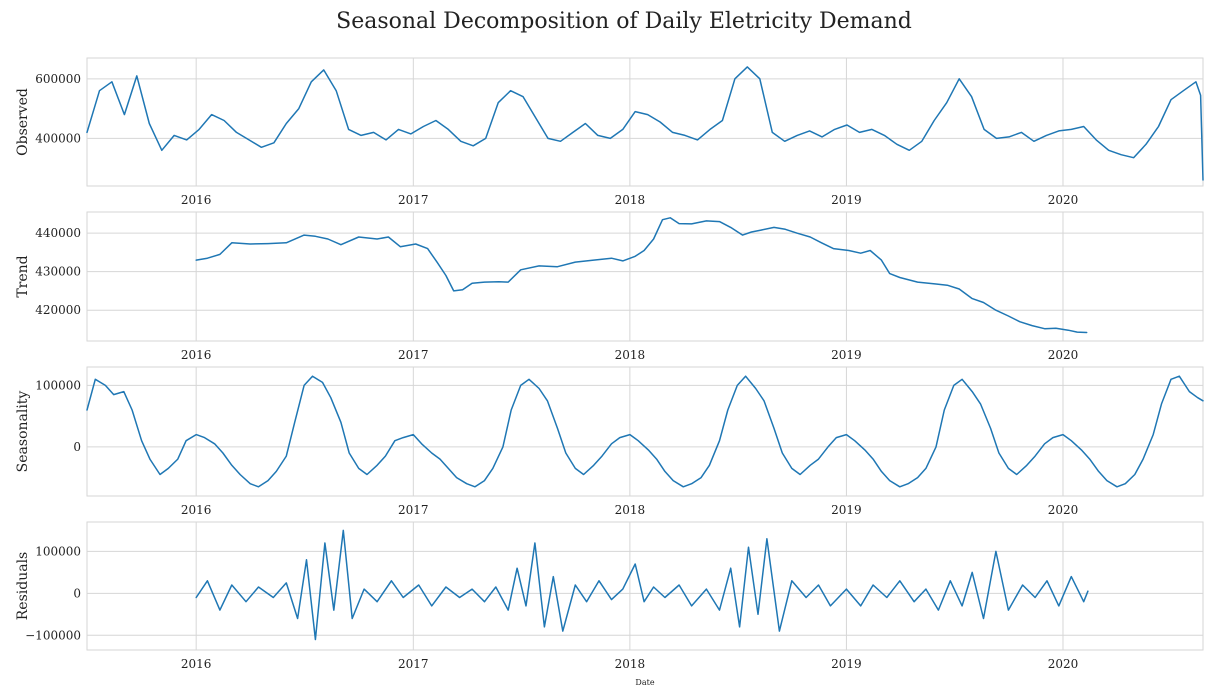 The width and height of the screenshot is (1213, 693). What do you see at coordinates (58, 79) in the screenshot?
I see `y-tick-label: 600000` at bounding box center [58, 79].